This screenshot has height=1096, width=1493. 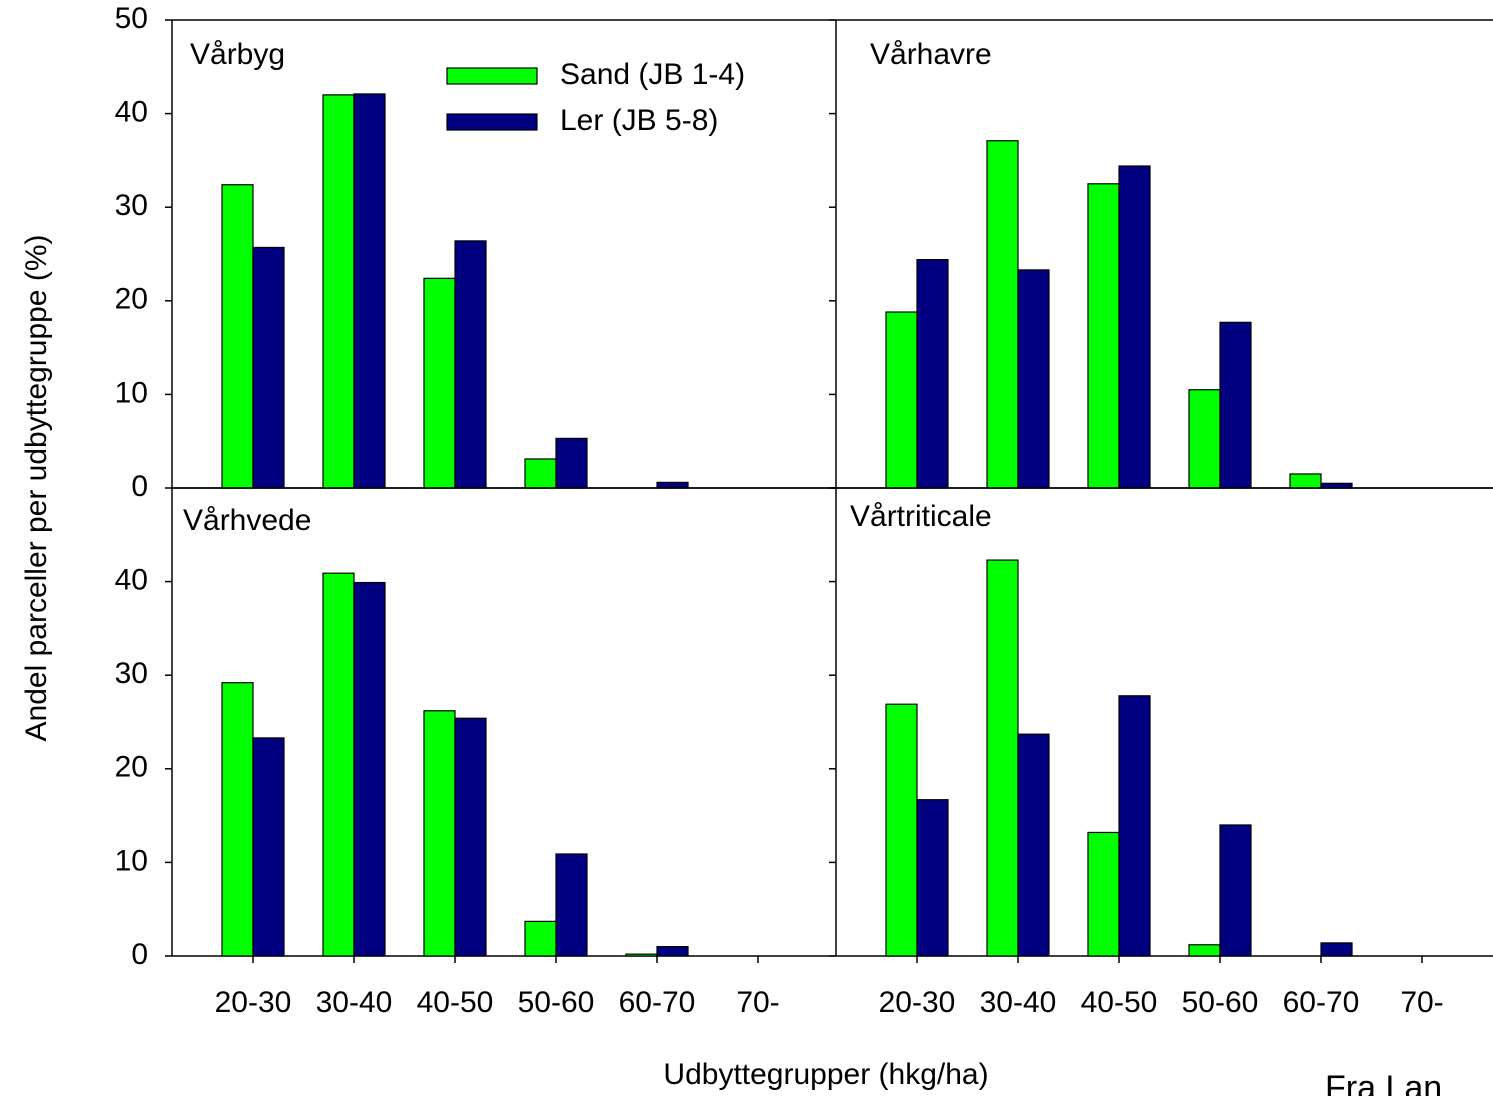 I want to click on y-tick-label: 50, so click(x=131, y=18).